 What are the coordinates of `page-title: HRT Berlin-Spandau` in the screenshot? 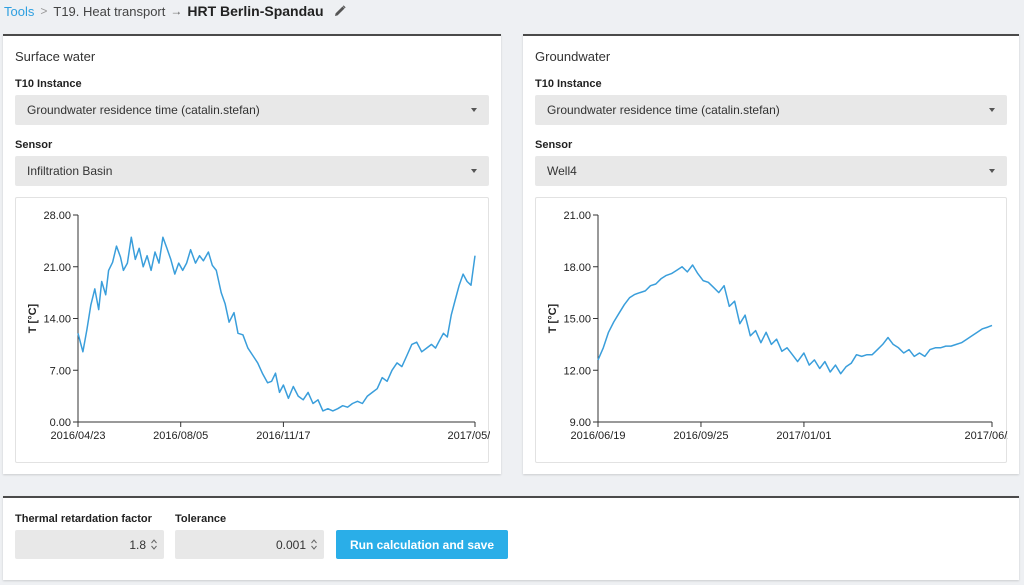 It's located at (255, 11).